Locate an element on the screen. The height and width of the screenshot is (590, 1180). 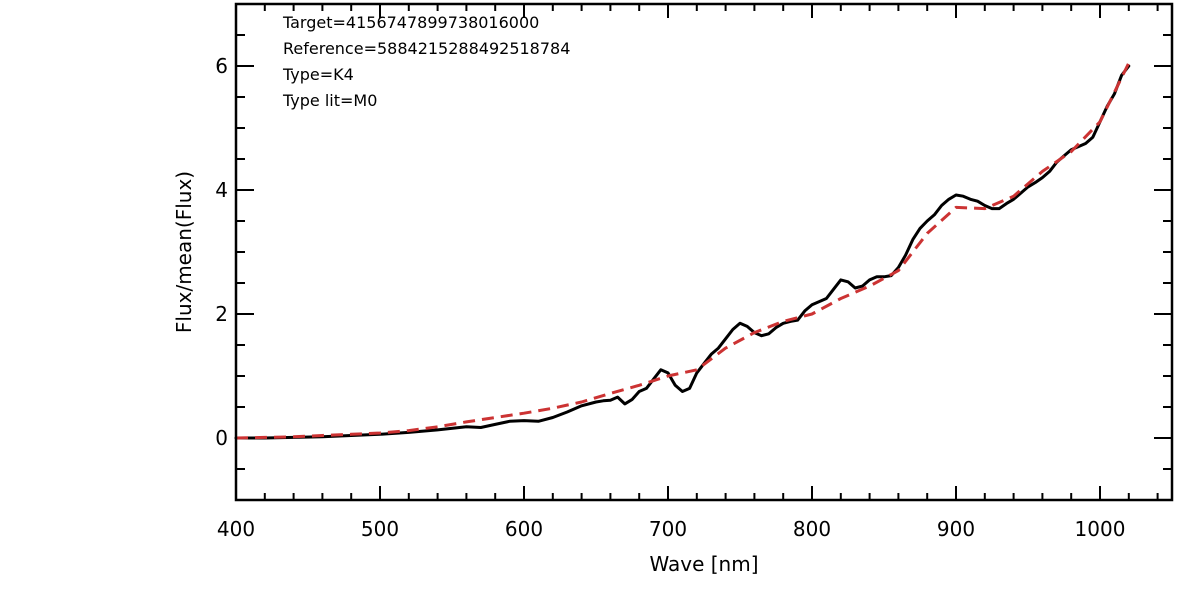
x-tick-label: 400 is located at coordinates (236, 529).